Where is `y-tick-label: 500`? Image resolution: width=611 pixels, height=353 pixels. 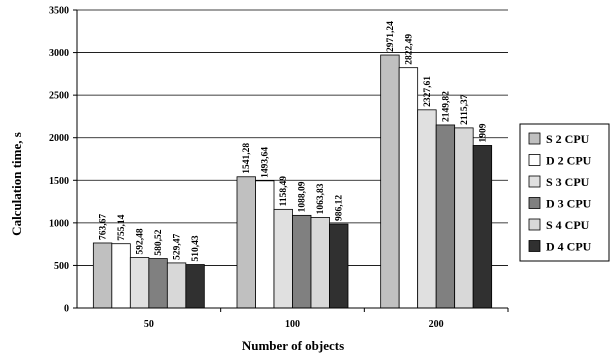
y-tick-label: 500 is located at coordinates (61, 266).